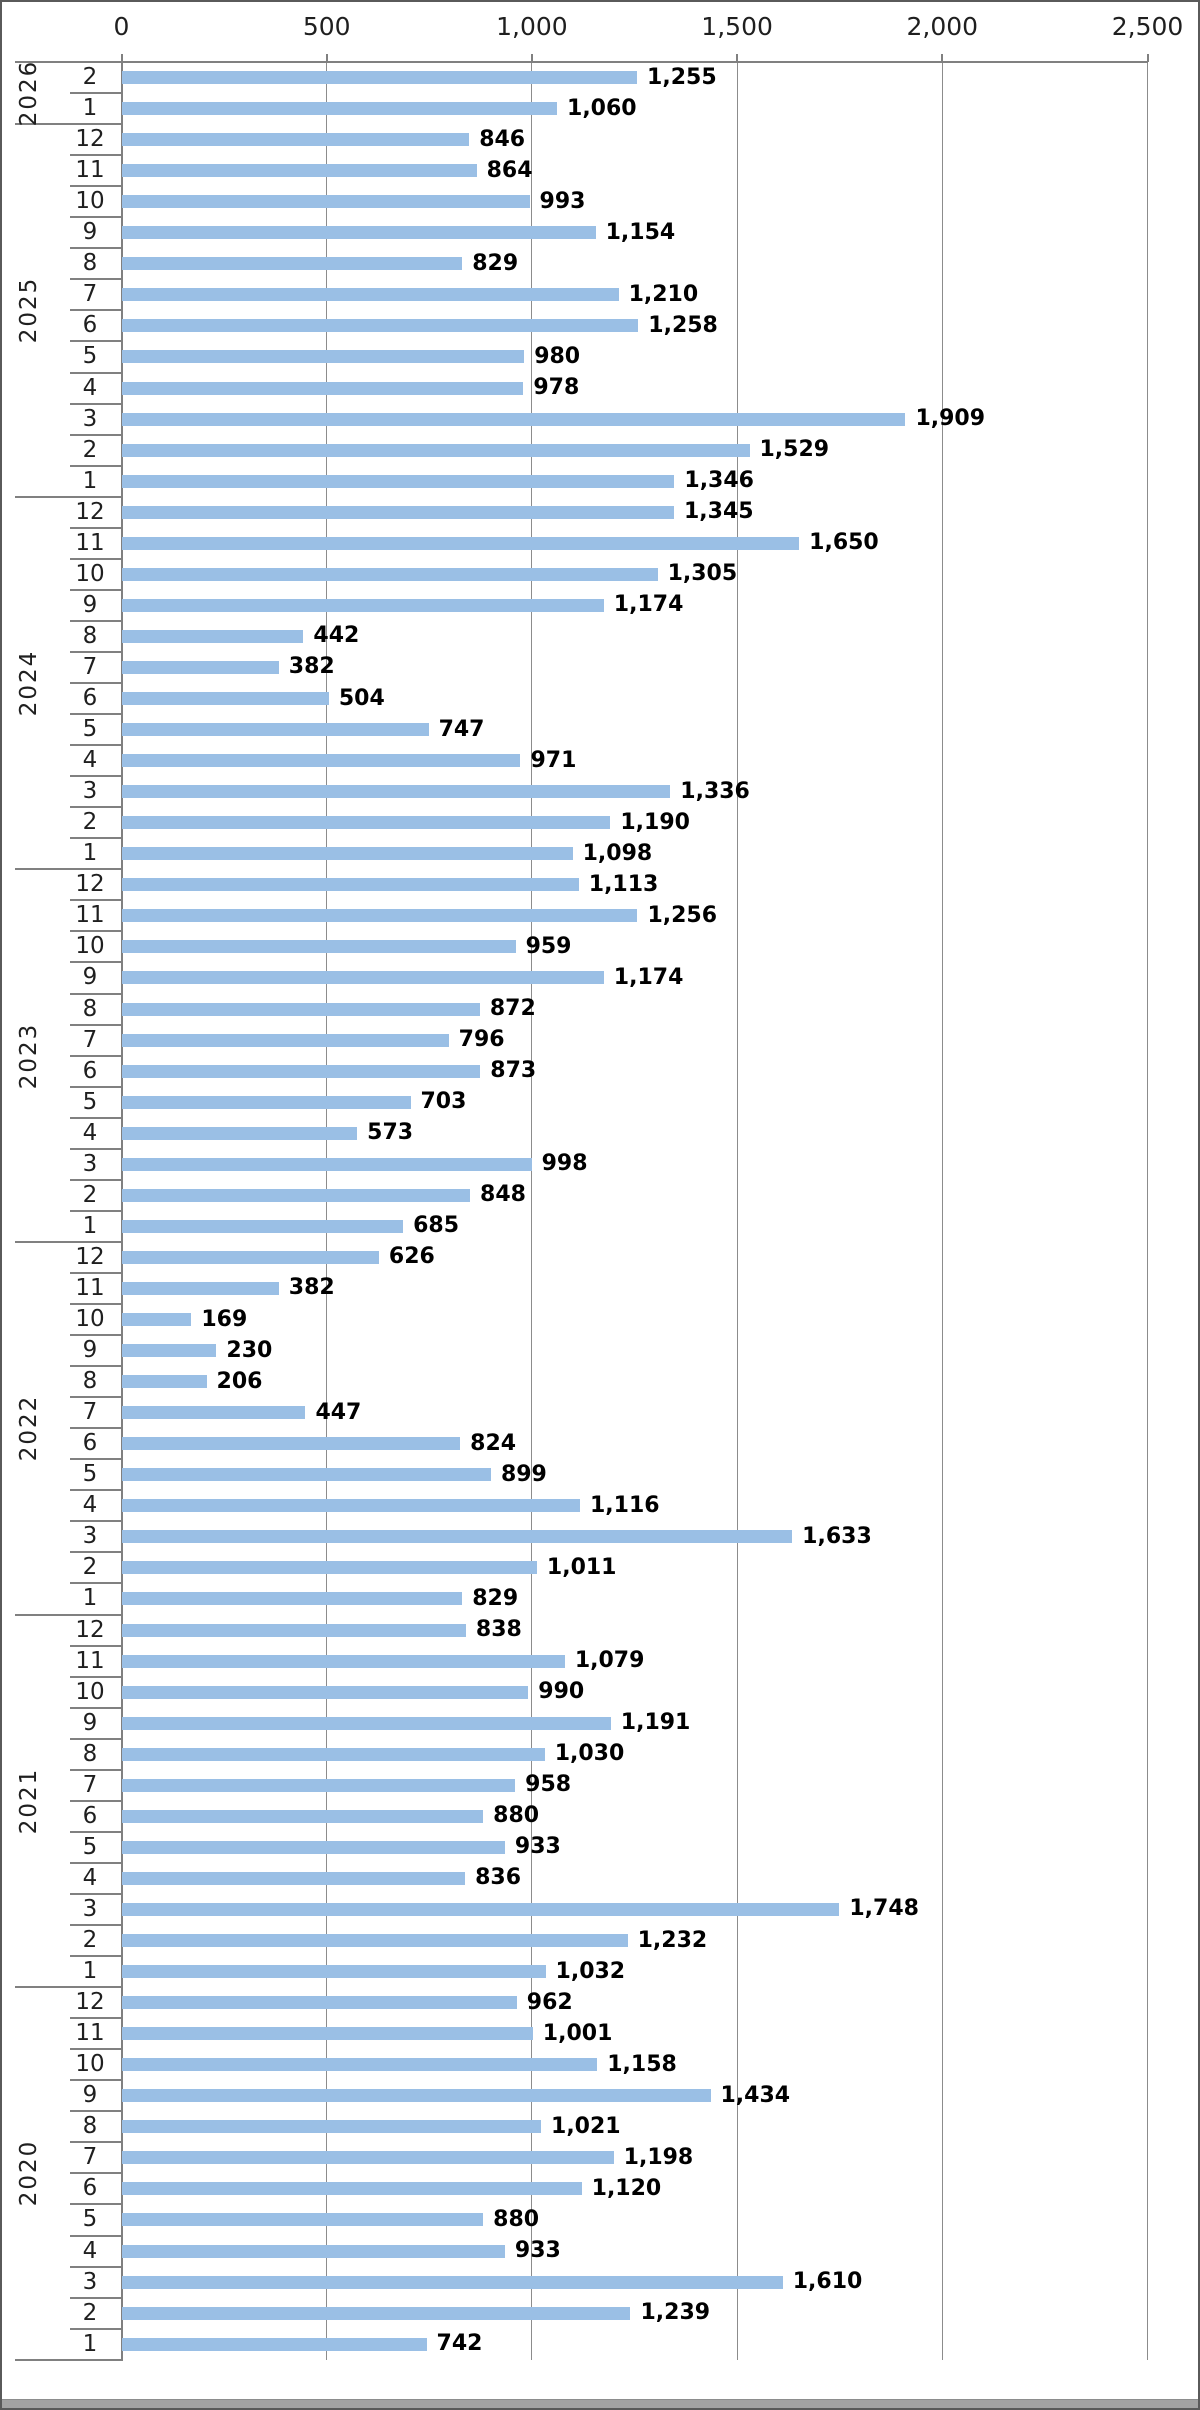 This screenshot has height=2410, width=1200. Describe the element at coordinates (121, 58) in the screenshot. I see `value-axis-tick-mark` at that location.